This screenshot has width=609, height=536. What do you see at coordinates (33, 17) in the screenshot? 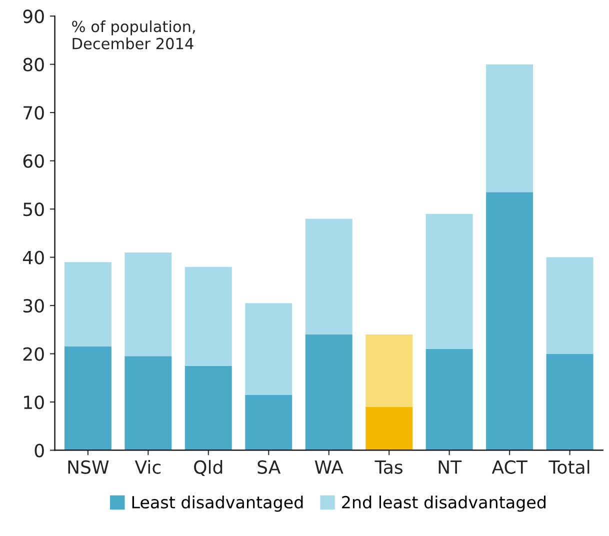
I see `y-tick-label: 90` at bounding box center [33, 17].